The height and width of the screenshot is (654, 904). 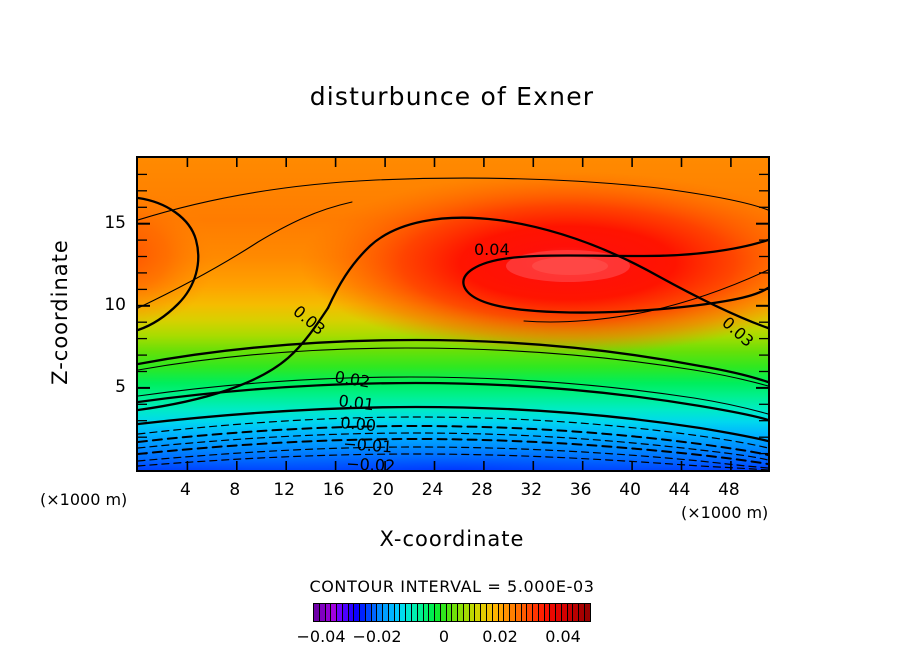 I want to click on x-tick-label: 4, so click(x=185, y=490).